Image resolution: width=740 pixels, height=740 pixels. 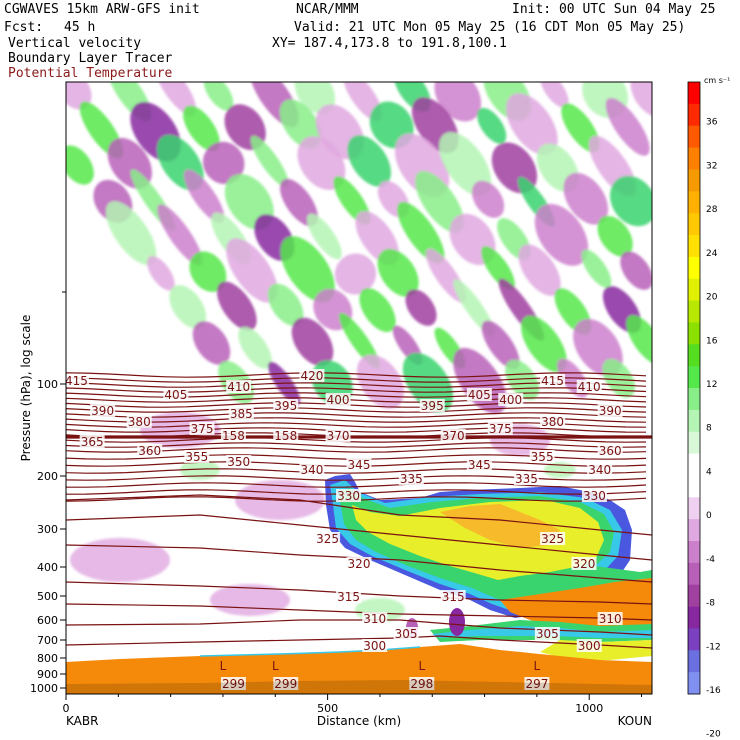 I want to click on colorbar-label: 20, so click(x=712, y=298).